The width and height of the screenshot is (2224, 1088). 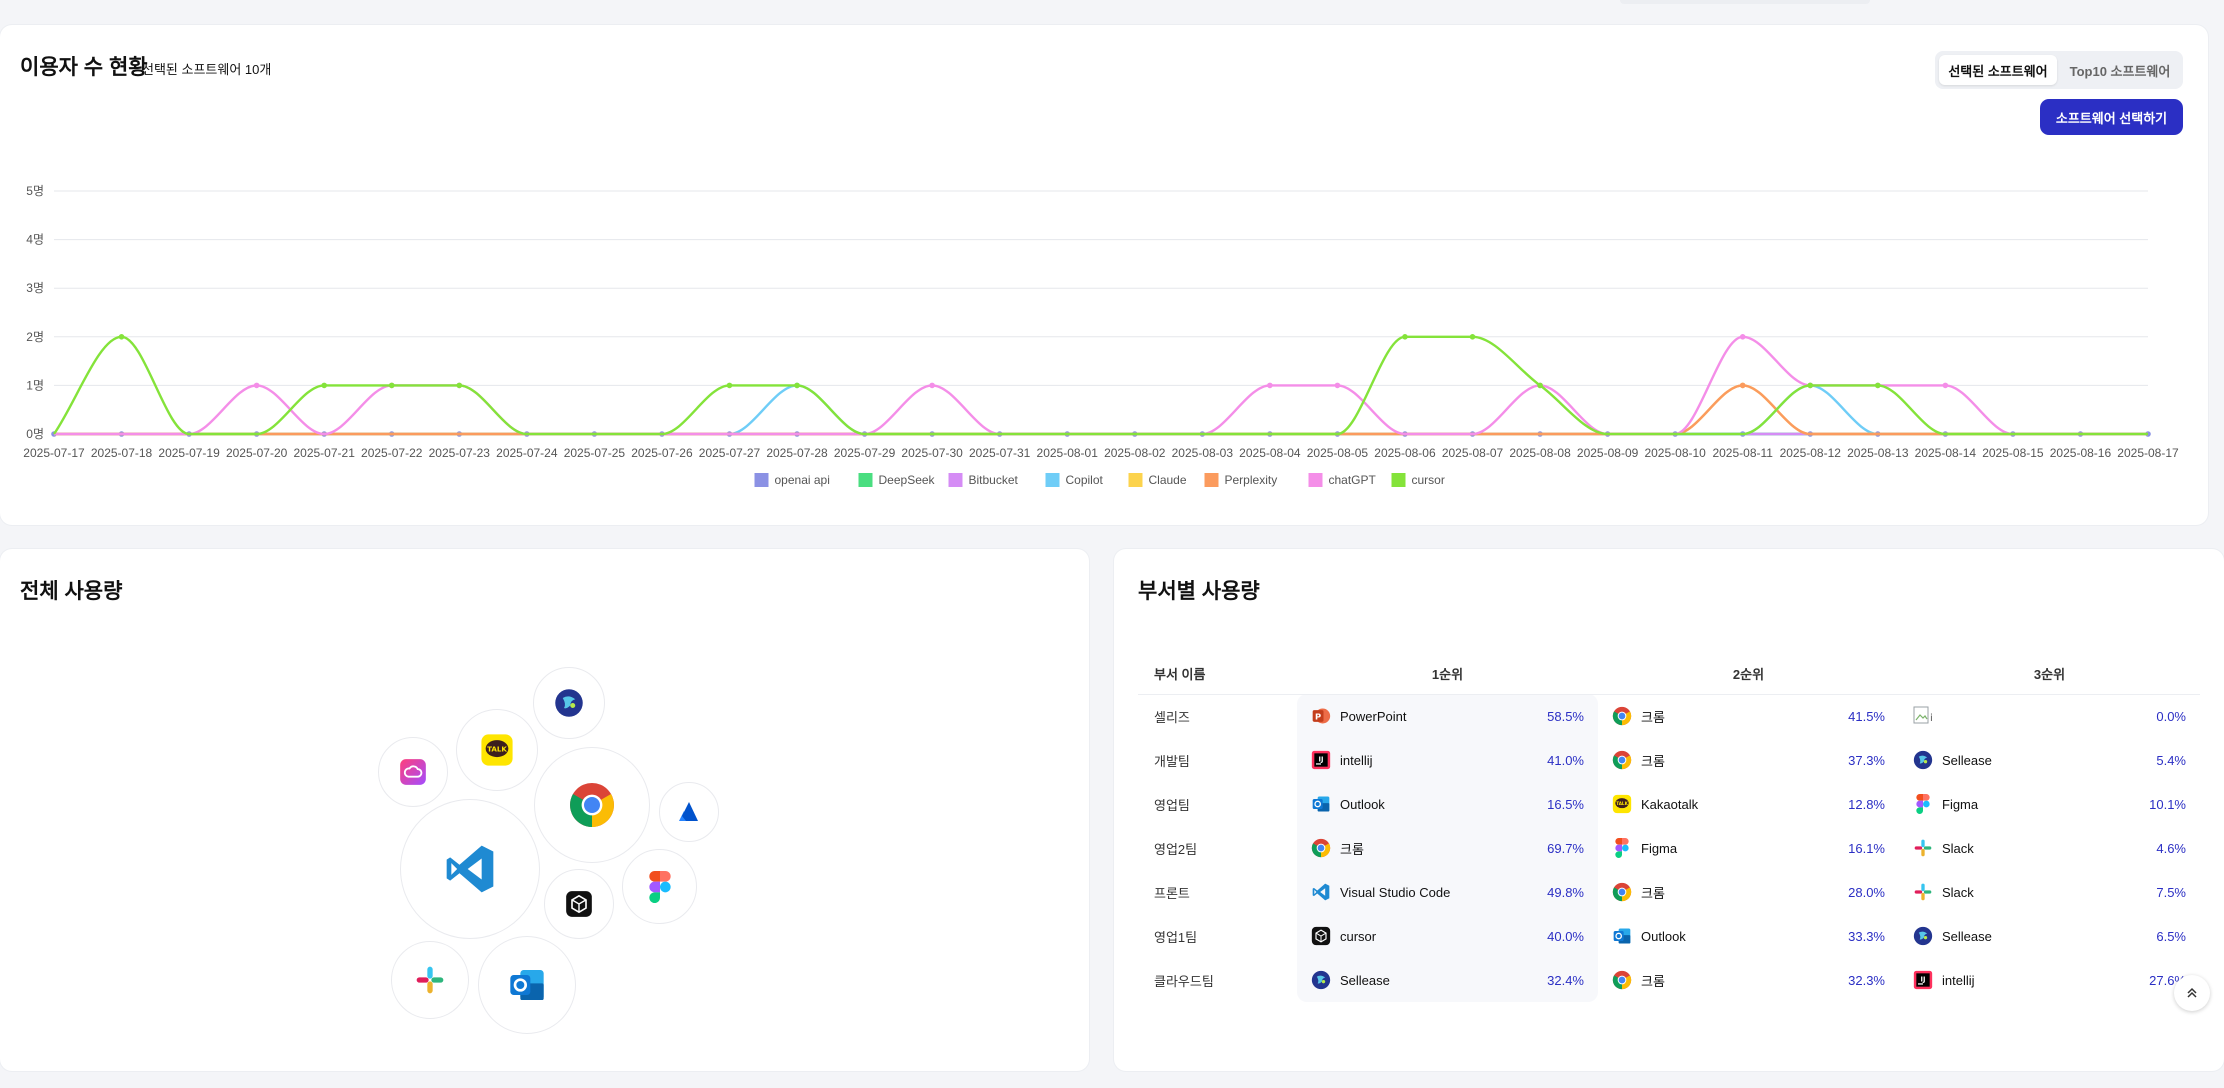 What do you see at coordinates (797, 453) in the screenshot?
I see `x-tick-label: 2025-07-28` at bounding box center [797, 453].